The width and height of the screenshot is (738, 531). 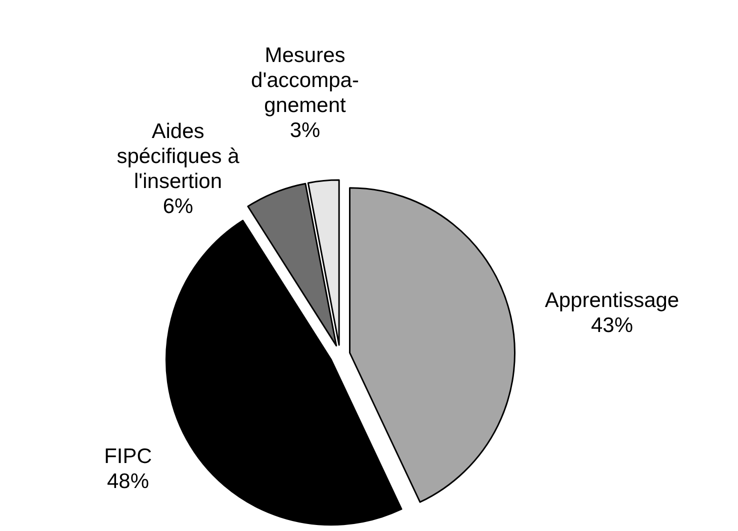 What do you see at coordinates (128, 456) in the screenshot?
I see `slice-label: FIPC` at bounding box center [128, 456].